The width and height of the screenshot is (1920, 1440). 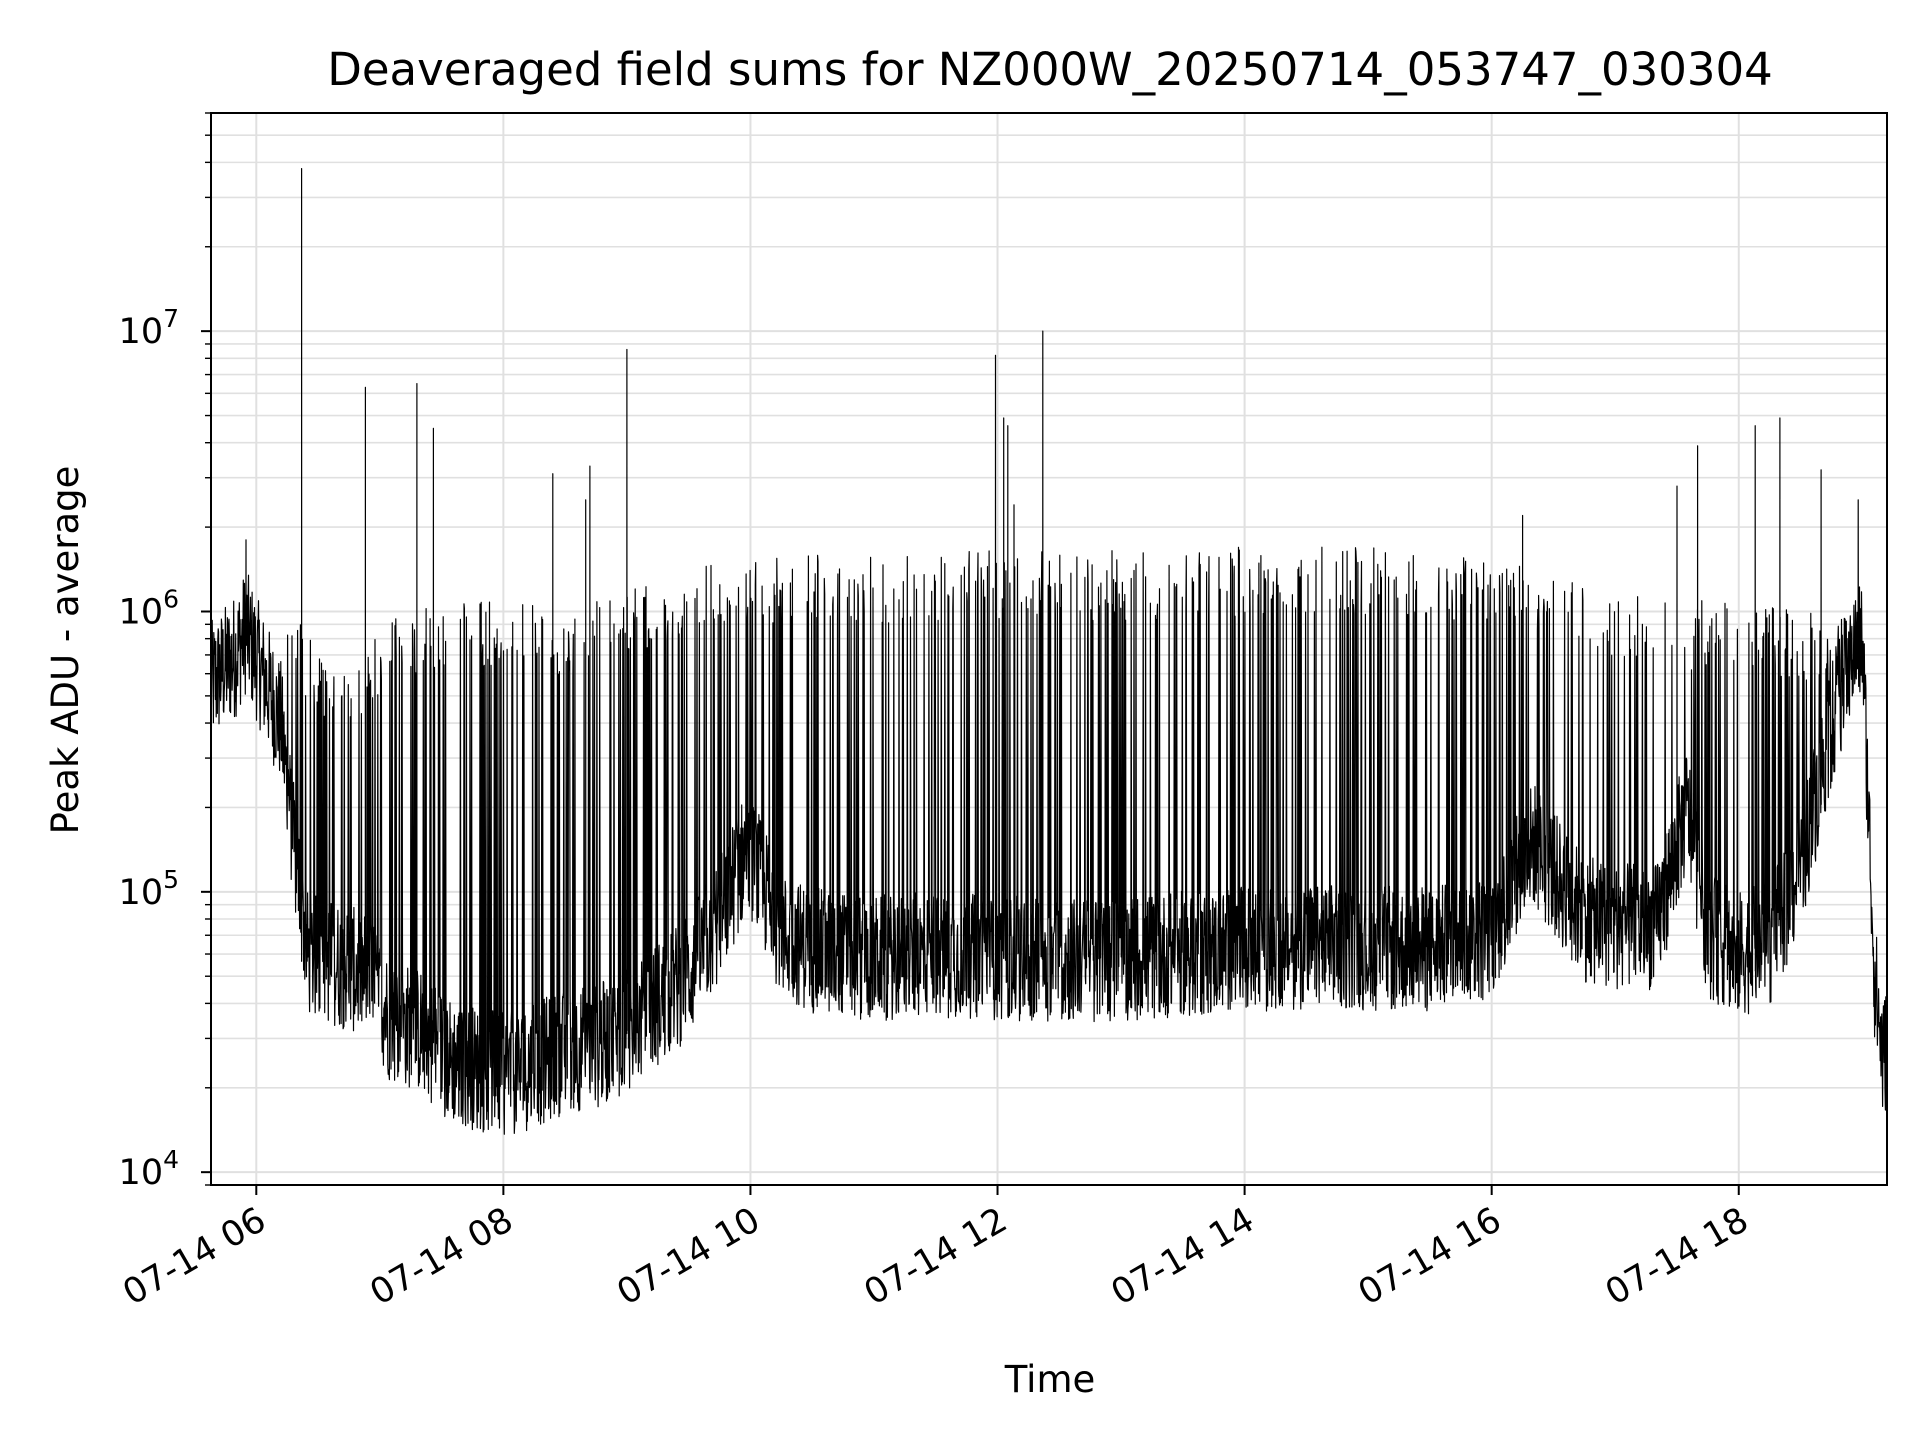 I want to click on y-tick-label: 10⁶, so click(x=149, y=608).